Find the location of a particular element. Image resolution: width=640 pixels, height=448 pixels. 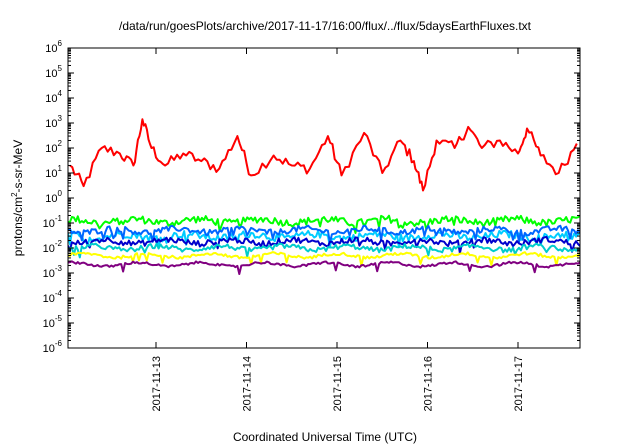

y-tick-label: 10⁻¹ is located at coordinates (53, 222).